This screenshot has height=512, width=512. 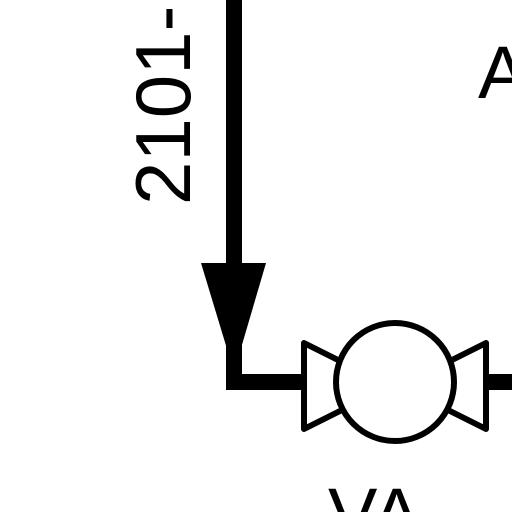 What do you see at coordinates (163, 106) in the screenshot?
I see `line-tag-label: 2101-` at bounding box center [163, 106].